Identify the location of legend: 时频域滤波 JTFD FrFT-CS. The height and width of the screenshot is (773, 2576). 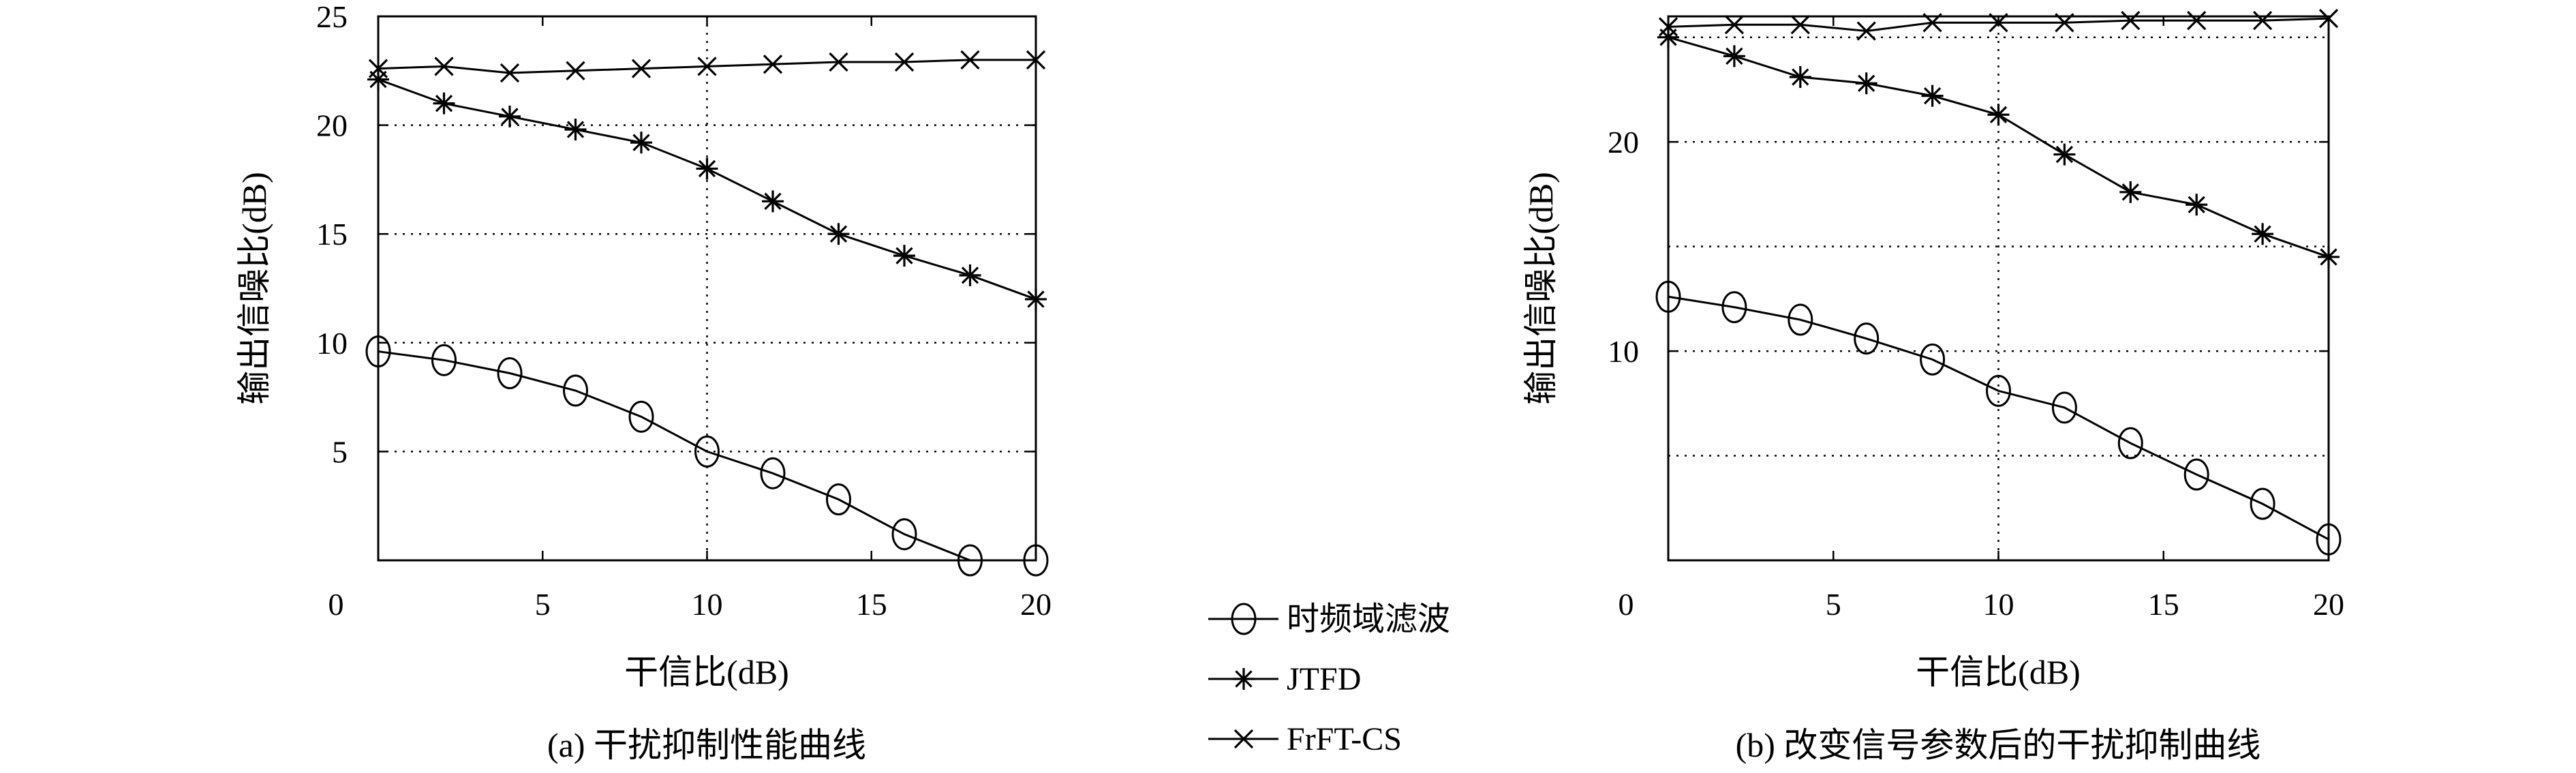
(1329, 679).